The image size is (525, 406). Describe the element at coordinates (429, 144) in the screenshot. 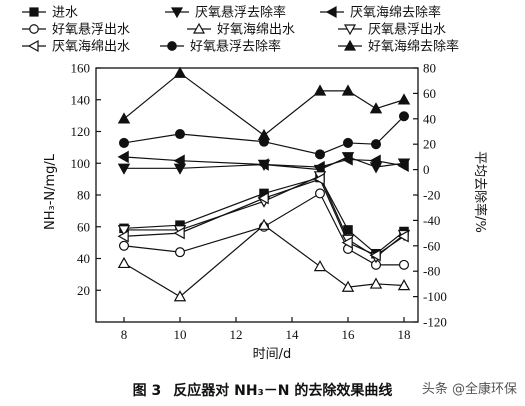

I see `y-right-tick-label: 20` at that location.